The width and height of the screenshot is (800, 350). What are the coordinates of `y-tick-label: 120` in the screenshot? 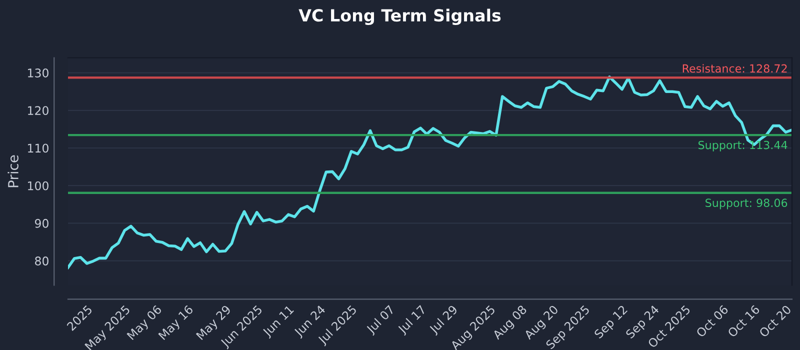 It's located at (38, 111).